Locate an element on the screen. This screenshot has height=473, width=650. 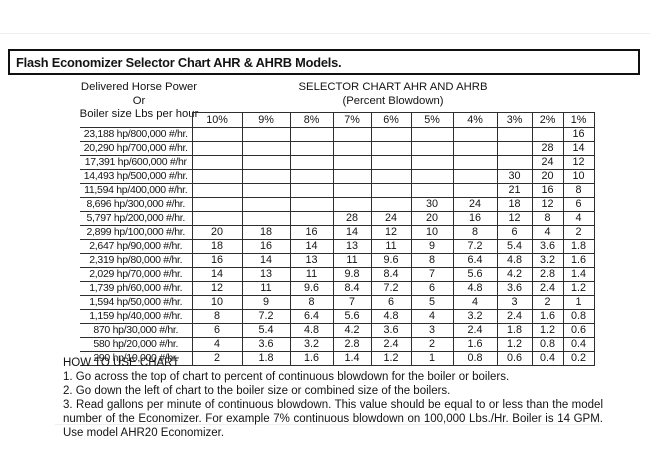
table-row: 20,290 hp/700,000 #/hr. 28 14 is located at coordinates (337, 148).